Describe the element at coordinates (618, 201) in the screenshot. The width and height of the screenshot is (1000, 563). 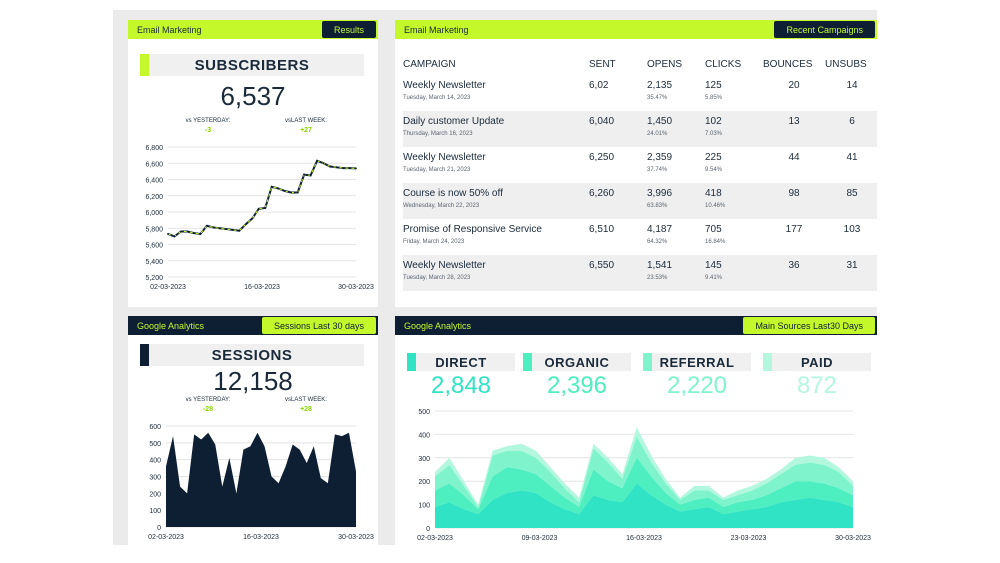
I see `sent-cell: 6,260` at that location.